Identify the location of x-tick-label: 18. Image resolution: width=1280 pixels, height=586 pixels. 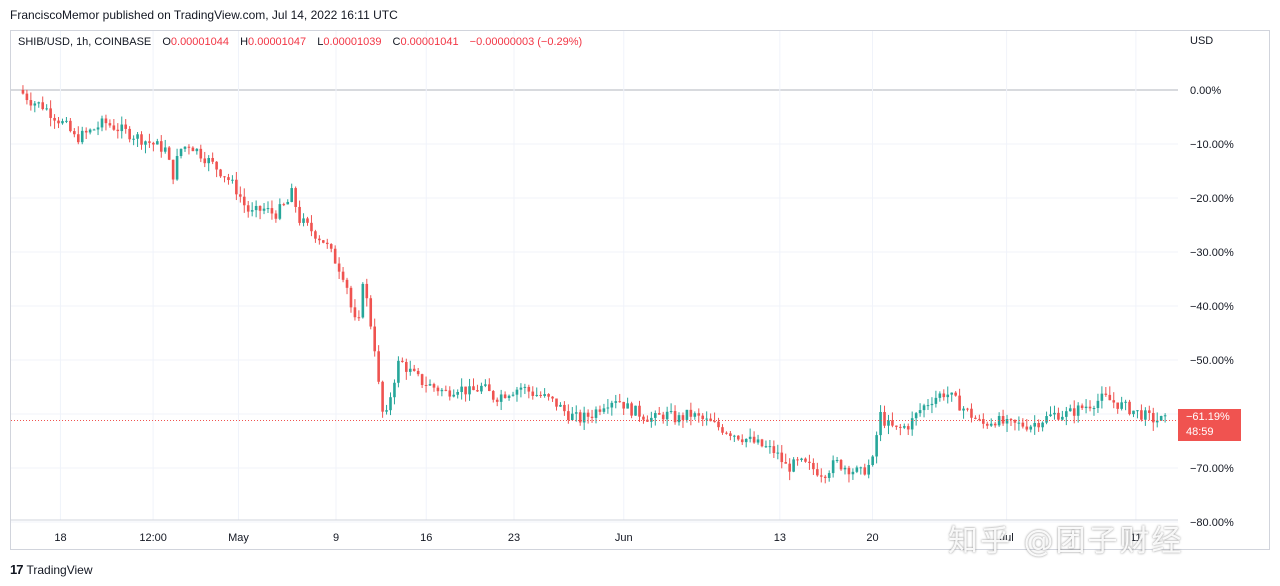
(60, 538).